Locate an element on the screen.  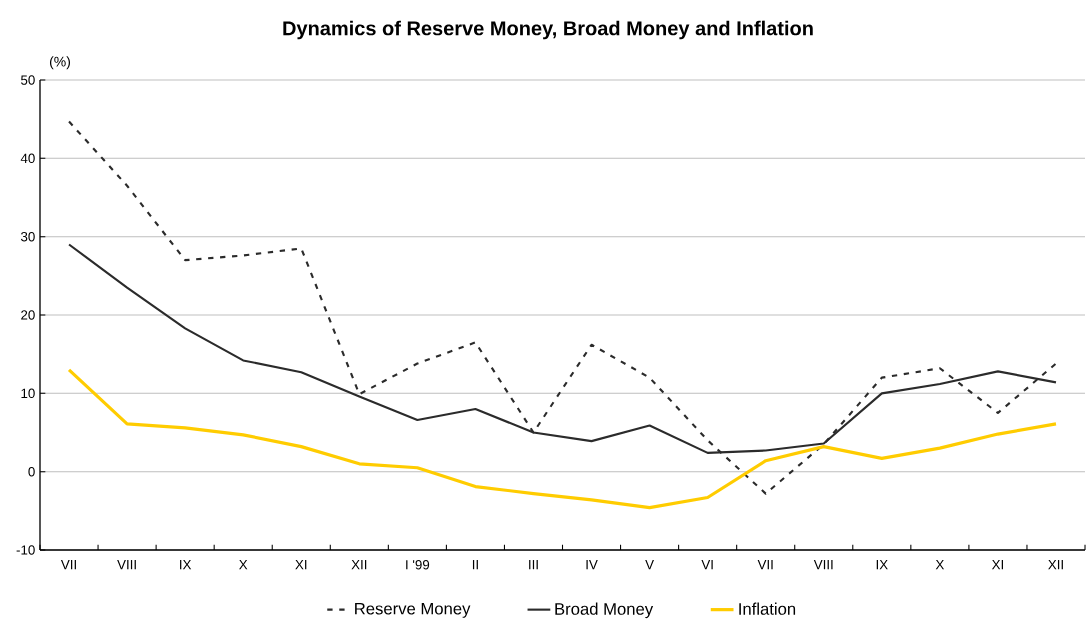
legend-label: Broad Money is located at coordinates (604, 610).